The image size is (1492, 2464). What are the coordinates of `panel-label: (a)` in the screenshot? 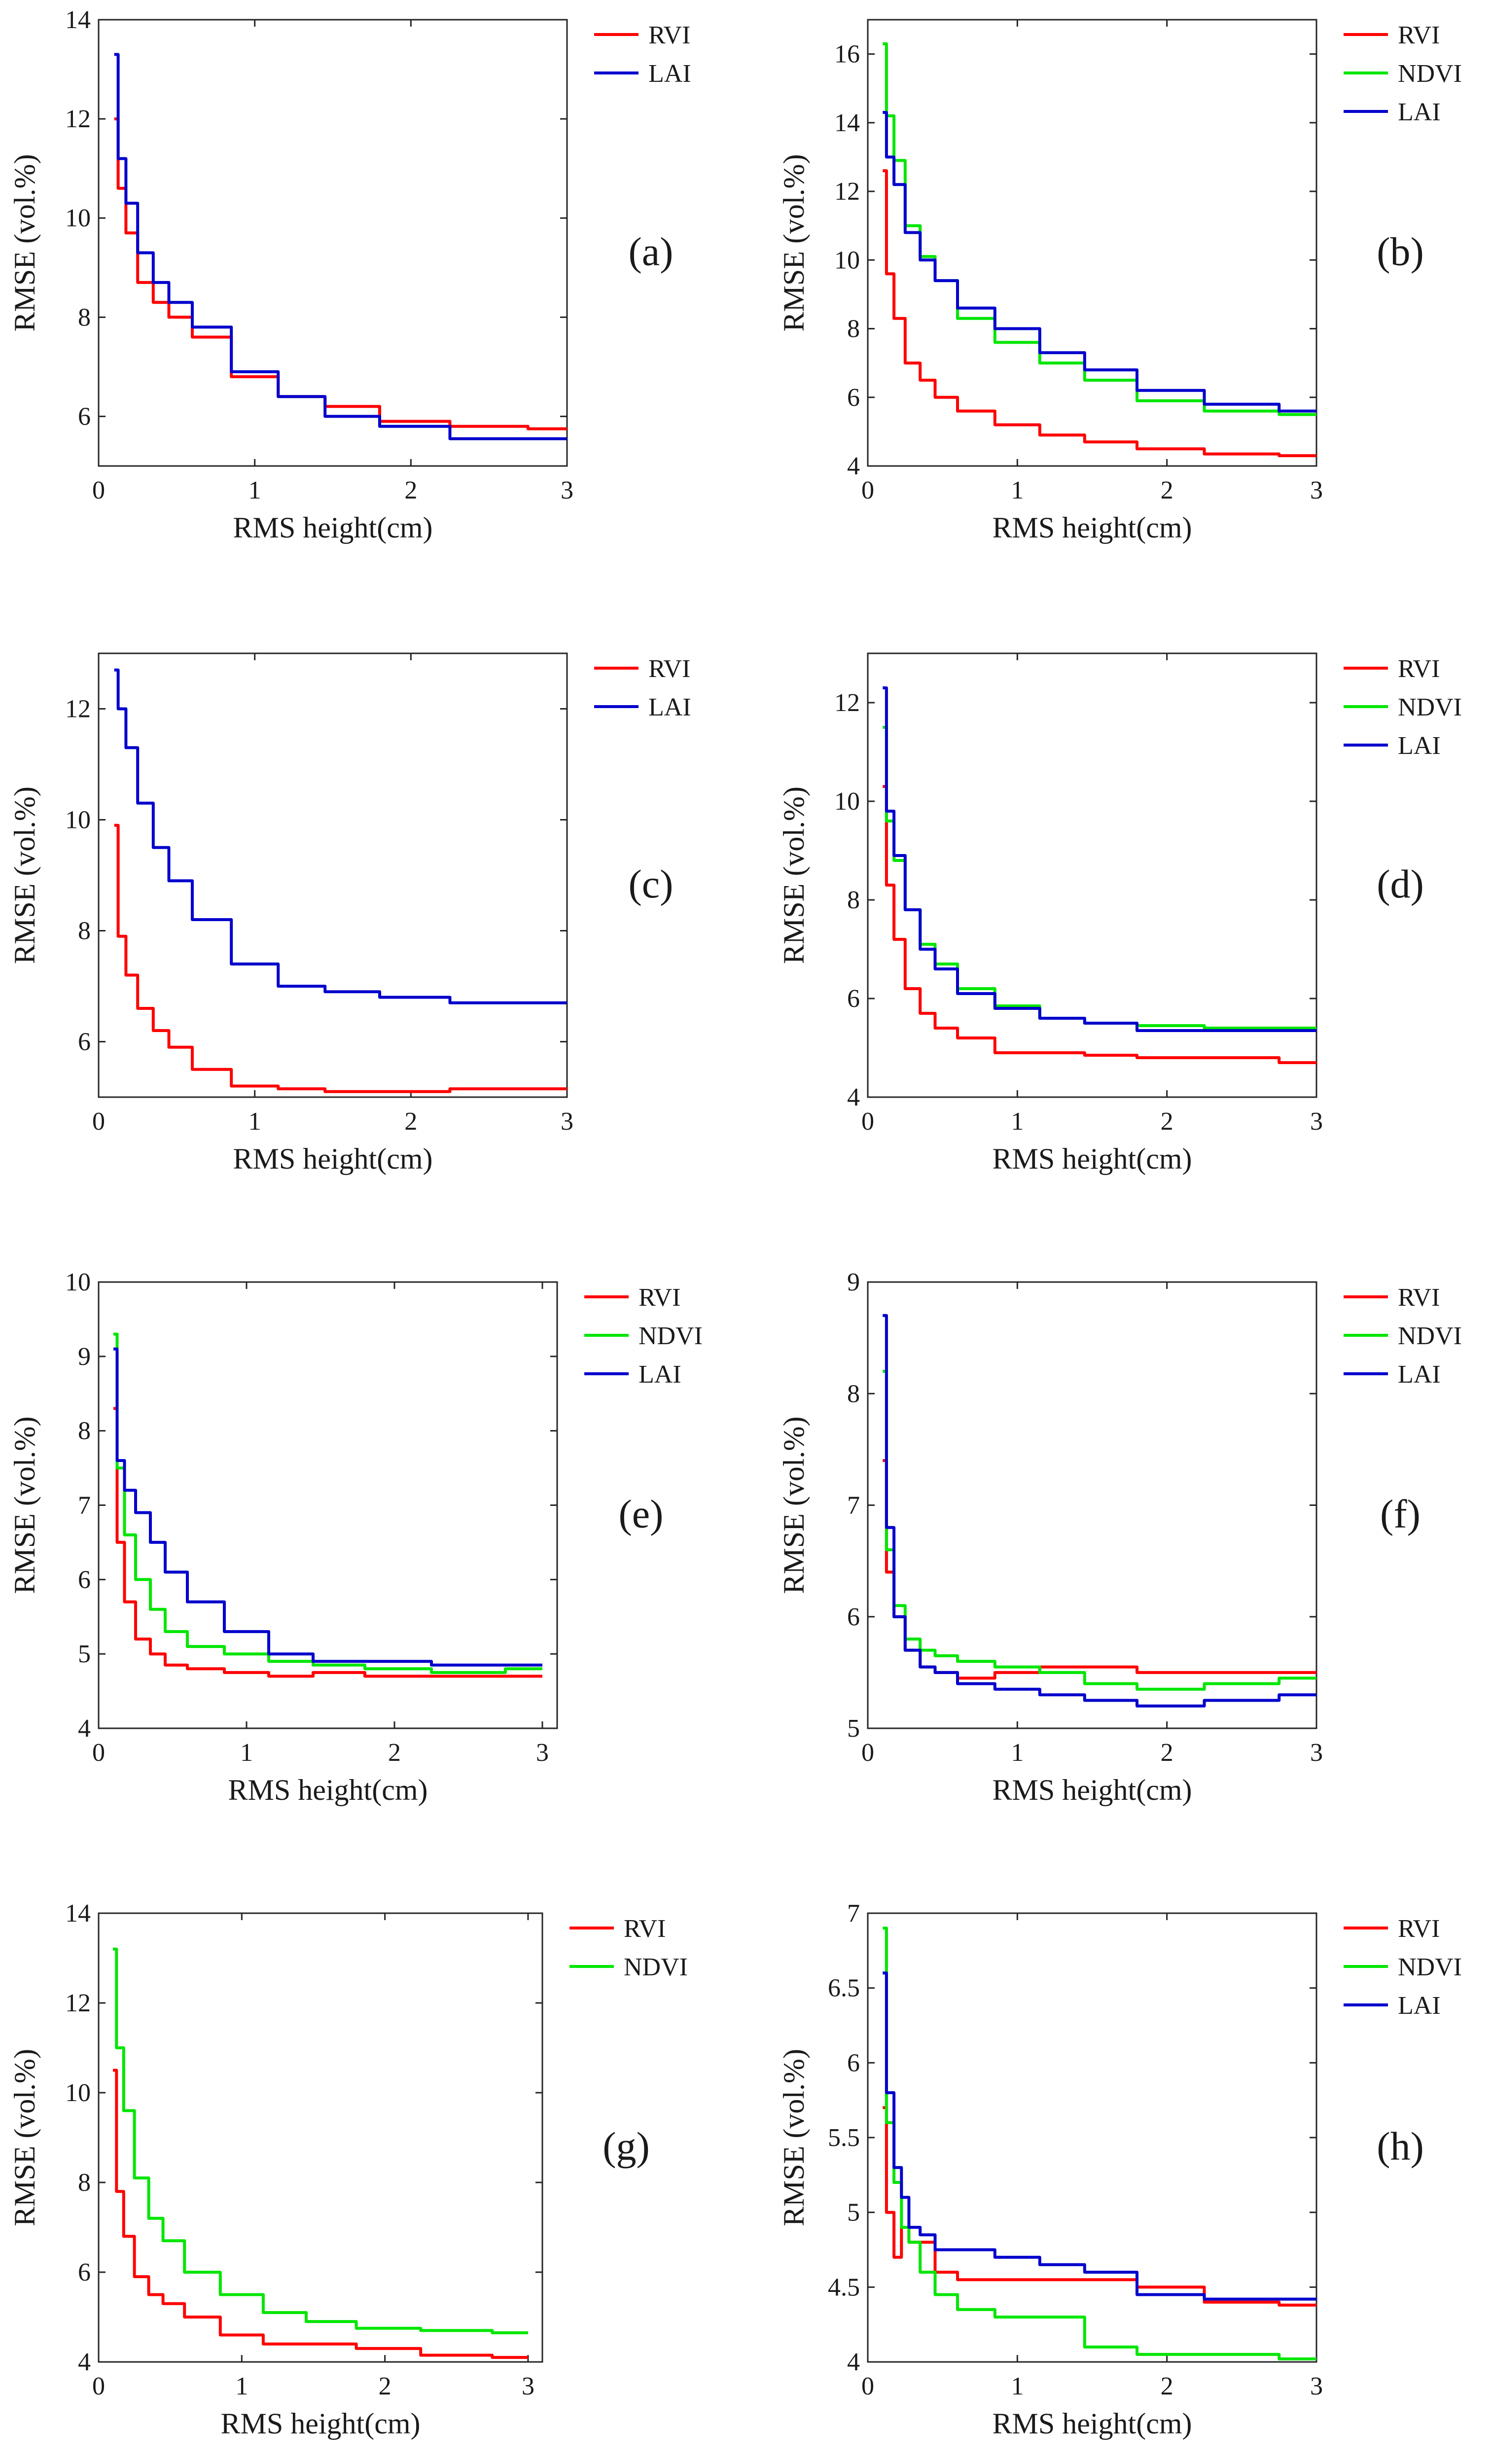 It's located at (651, 251).